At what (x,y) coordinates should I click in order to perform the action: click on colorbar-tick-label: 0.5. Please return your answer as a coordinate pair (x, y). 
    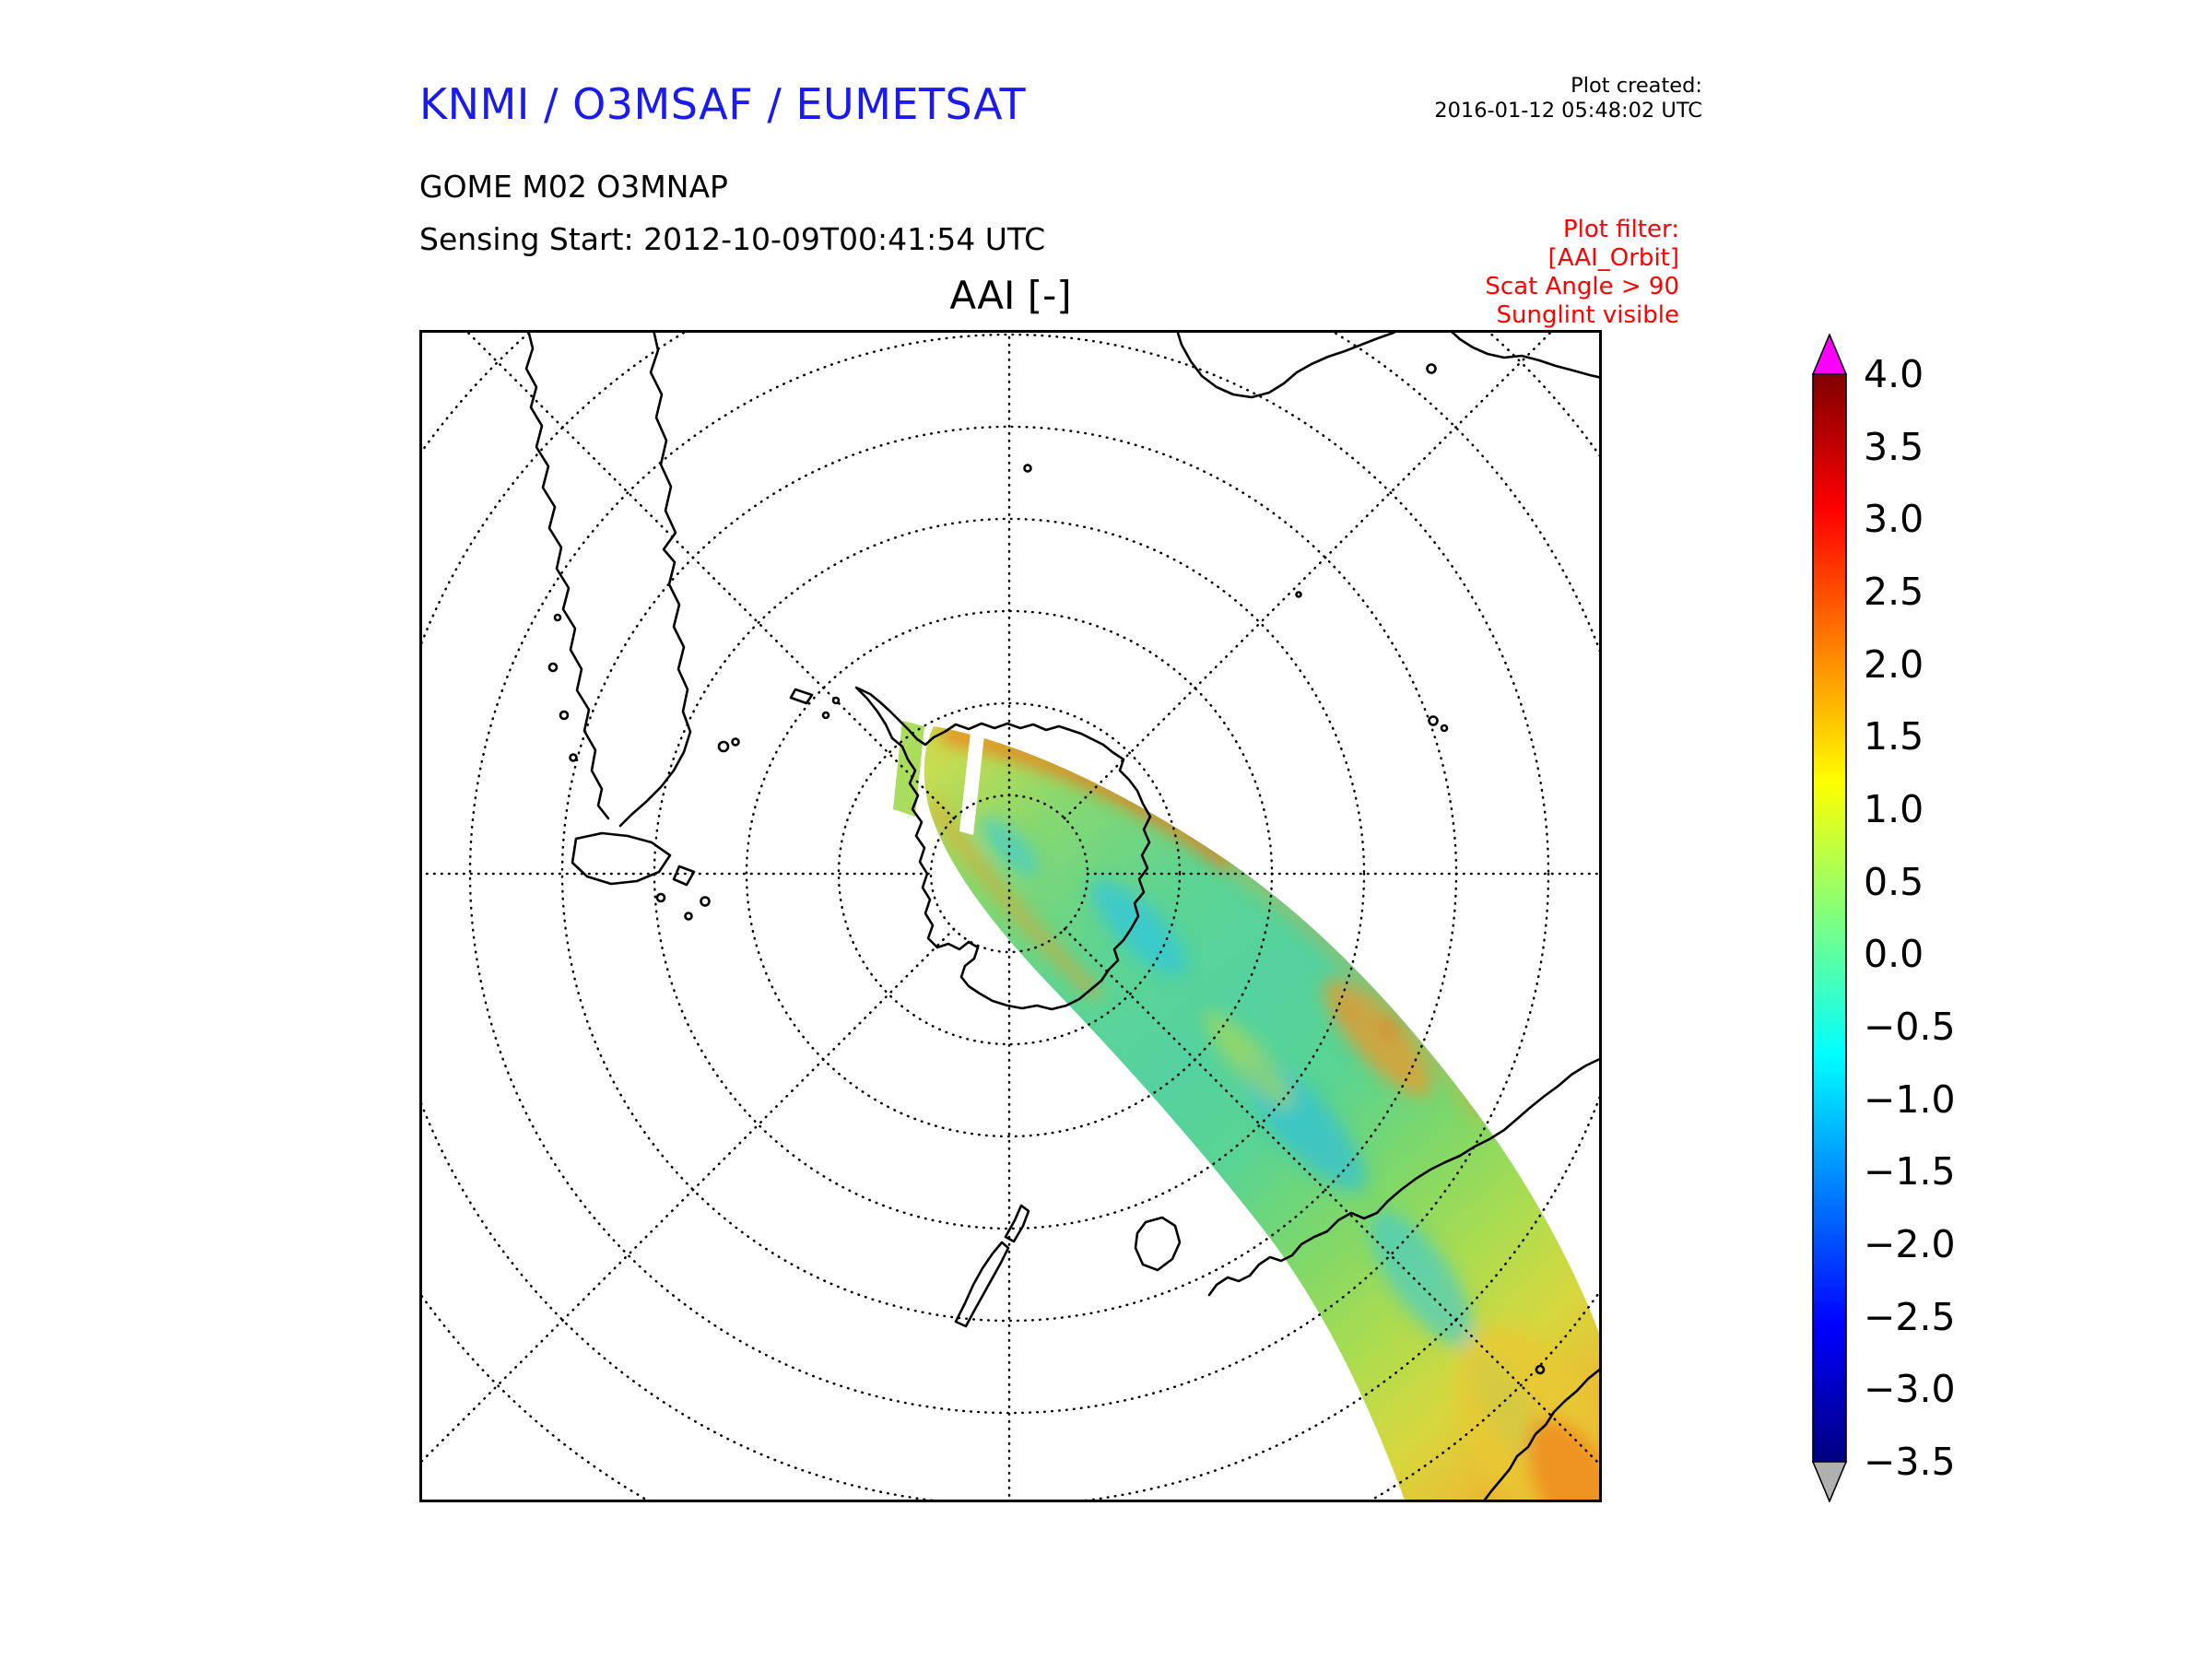
    Looking at the image, I should click on (1894, 881).